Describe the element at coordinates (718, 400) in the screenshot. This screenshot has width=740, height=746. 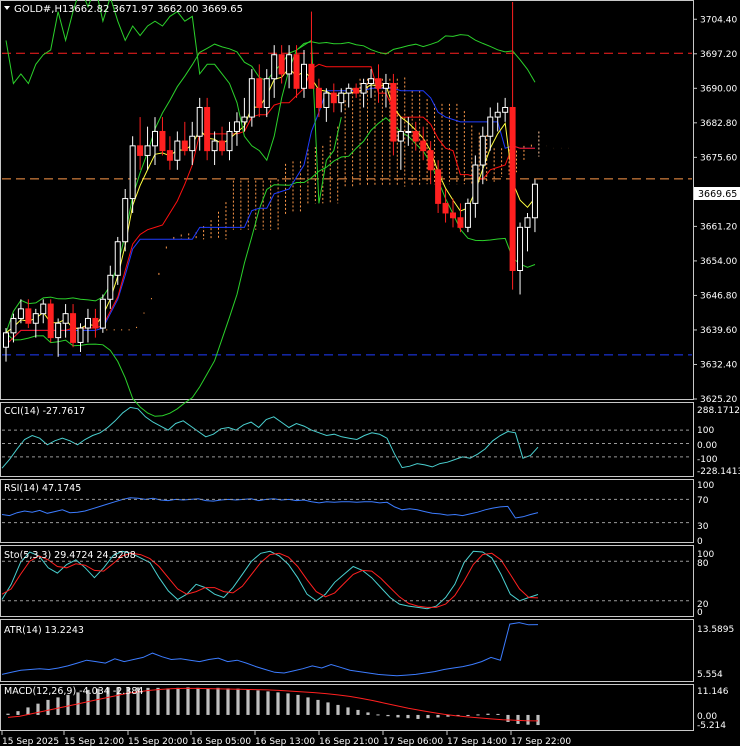
I see `price-tick-label: 3625.20` at that location.